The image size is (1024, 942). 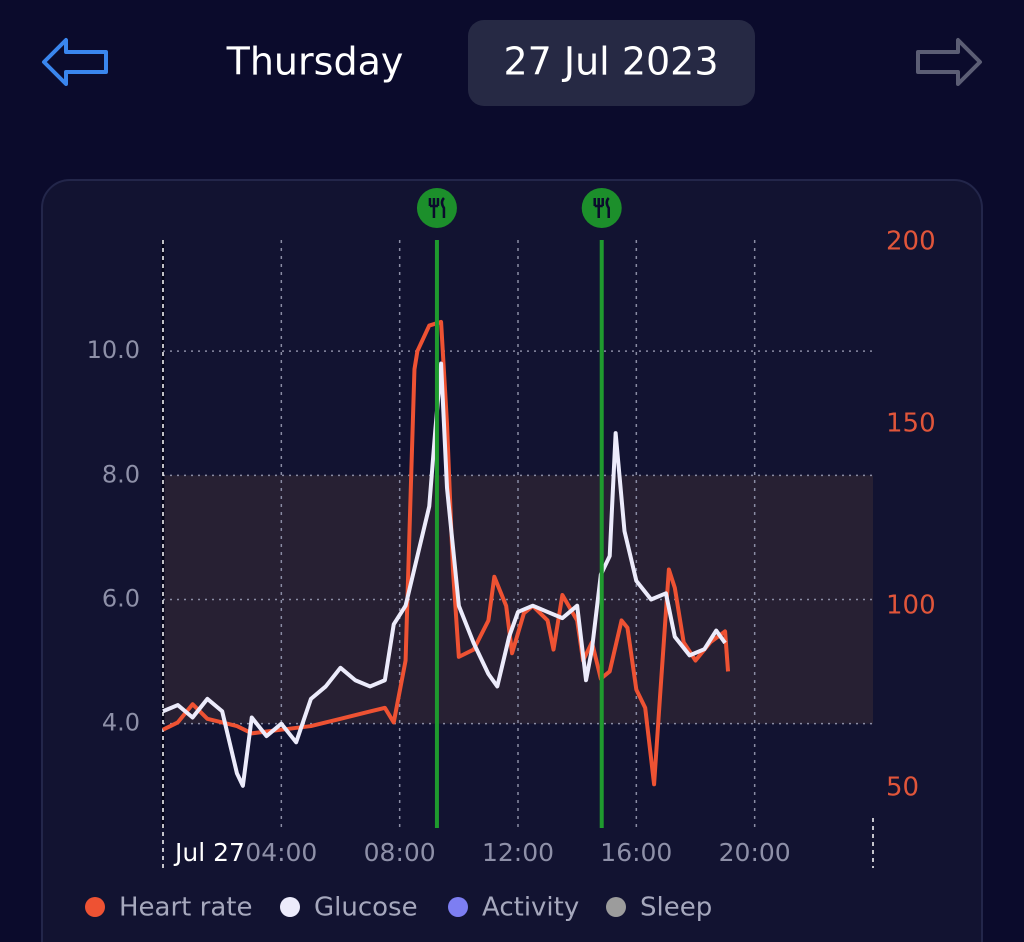 What do you see at coordinates (315, 62) in the screenshot?
I see `day-name: Thursday` at bounding box center [315, 62].